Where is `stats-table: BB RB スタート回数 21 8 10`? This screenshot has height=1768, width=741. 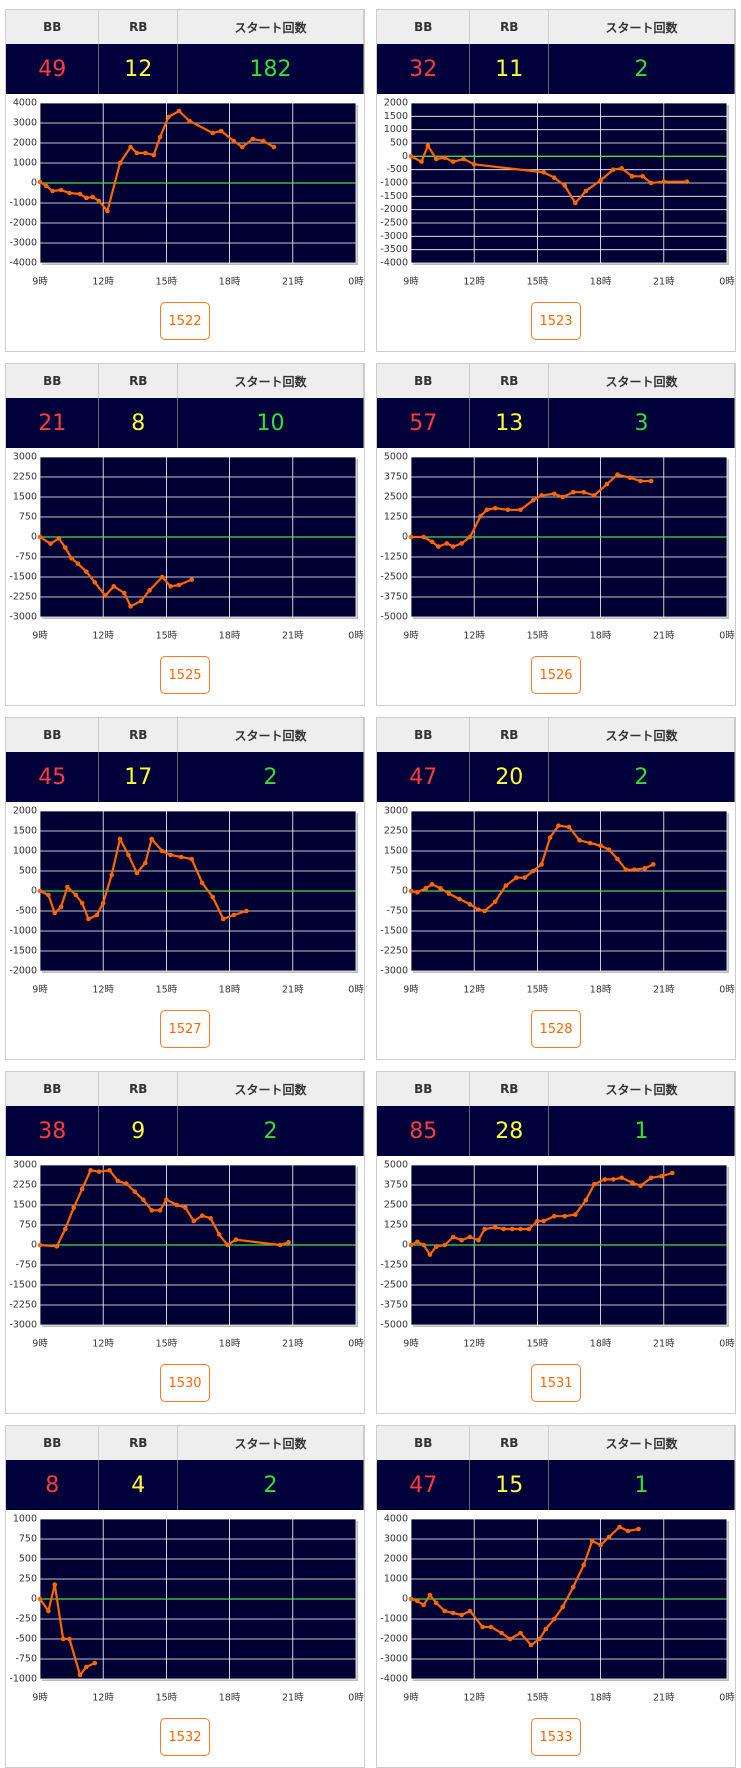 stats-table: BB RB スタート回数 21 8 10 is located at coordinates (185, 406).